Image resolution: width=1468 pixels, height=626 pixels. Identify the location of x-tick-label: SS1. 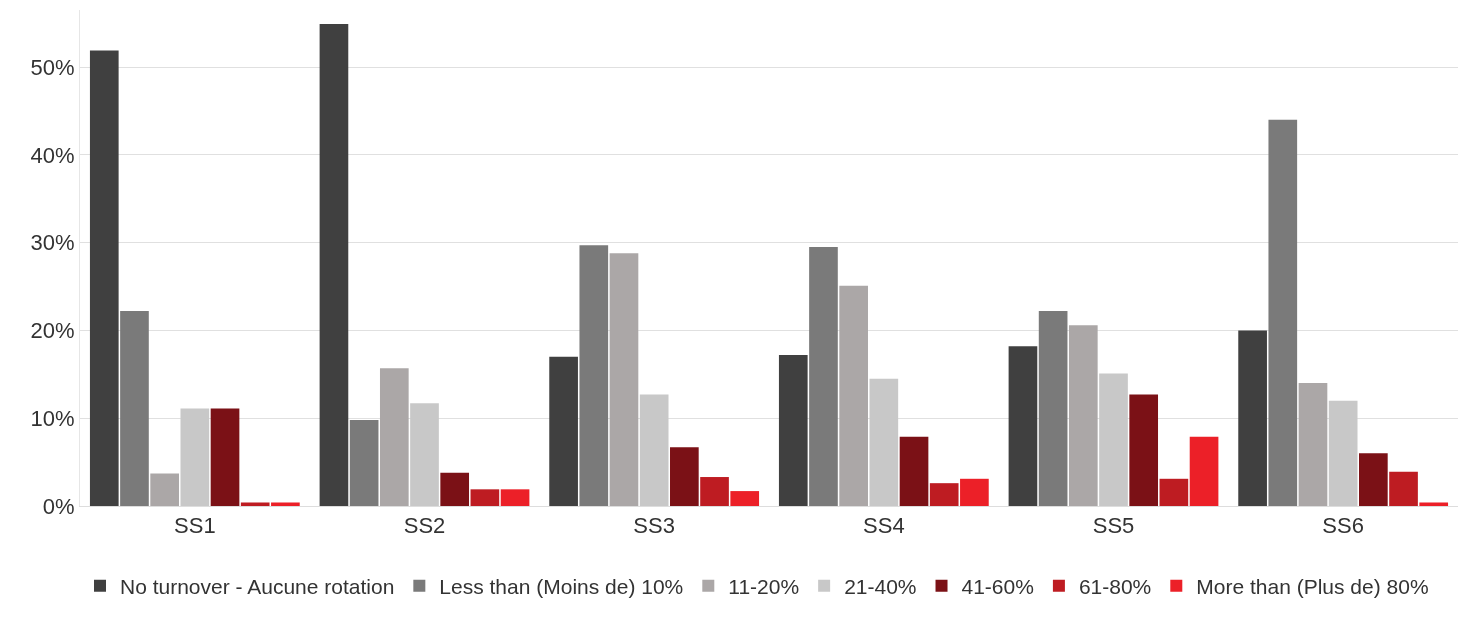
(195, 526).